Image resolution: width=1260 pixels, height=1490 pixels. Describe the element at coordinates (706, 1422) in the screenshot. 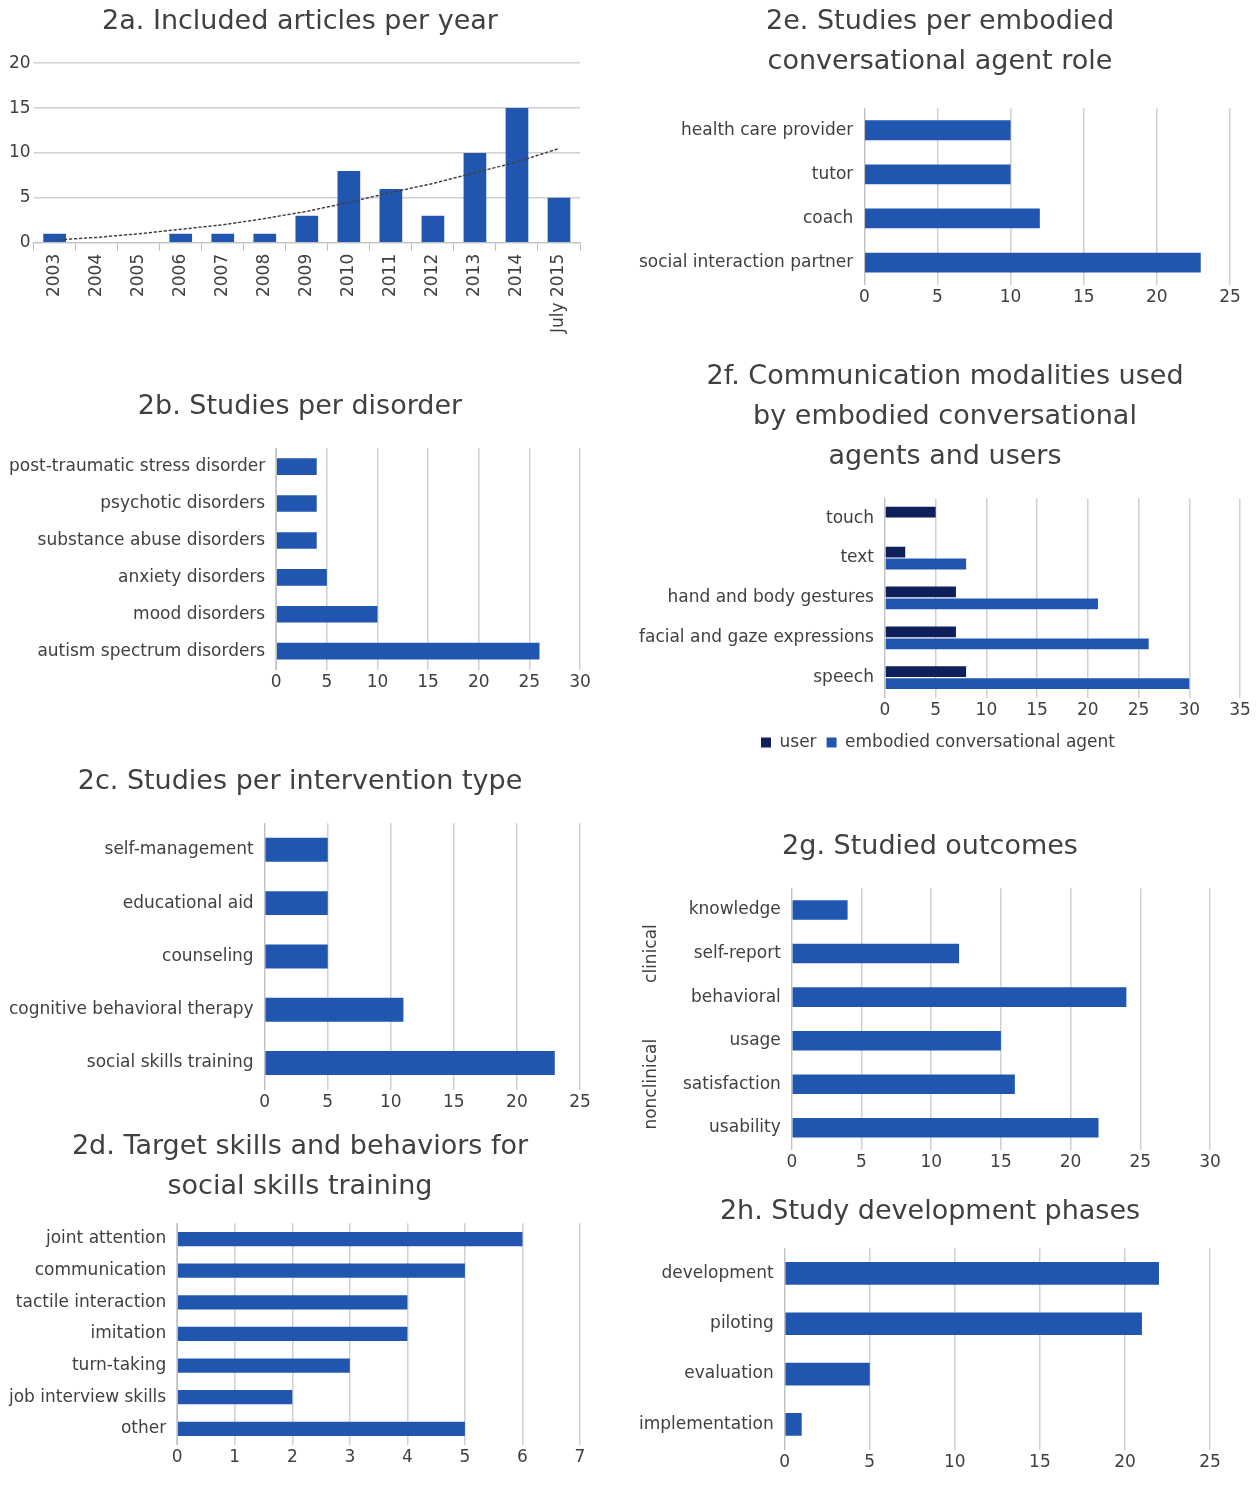

I see `y-tick-label: implementation` at that location.